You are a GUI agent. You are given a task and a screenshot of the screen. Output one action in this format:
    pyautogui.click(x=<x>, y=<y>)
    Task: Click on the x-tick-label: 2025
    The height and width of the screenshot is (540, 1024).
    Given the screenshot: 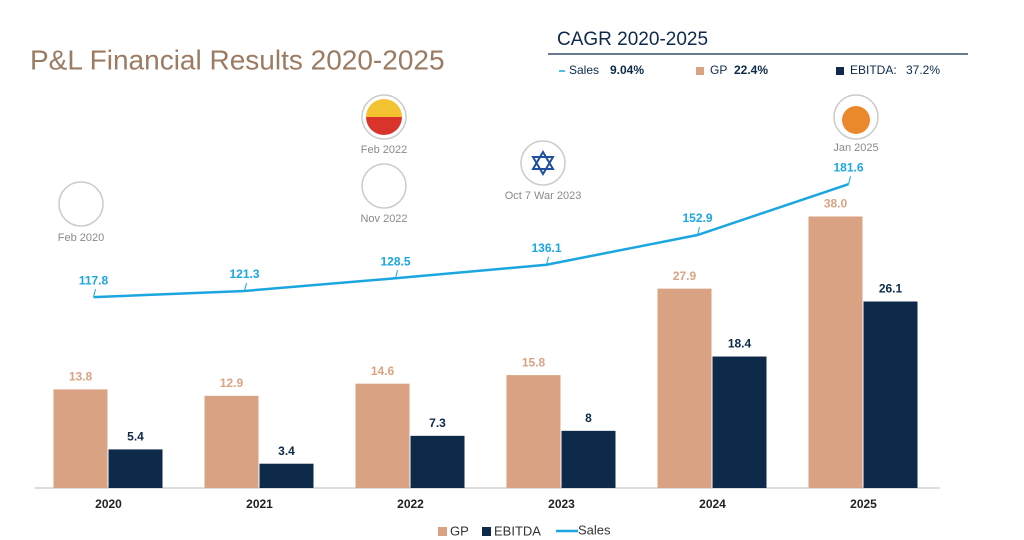 What is the action you would take?
    pyautogui.click(x=863, y=504)
    